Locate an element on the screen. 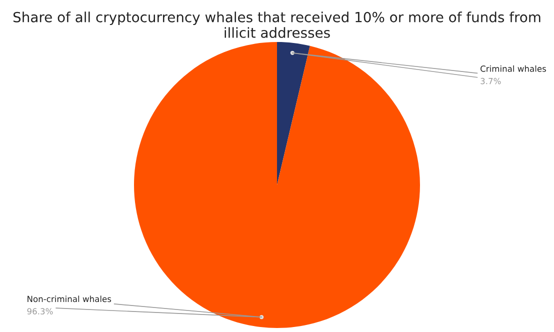 This screenshot has height=332, width=554. data-label: 3.7% is located at coordinates (490, 81).